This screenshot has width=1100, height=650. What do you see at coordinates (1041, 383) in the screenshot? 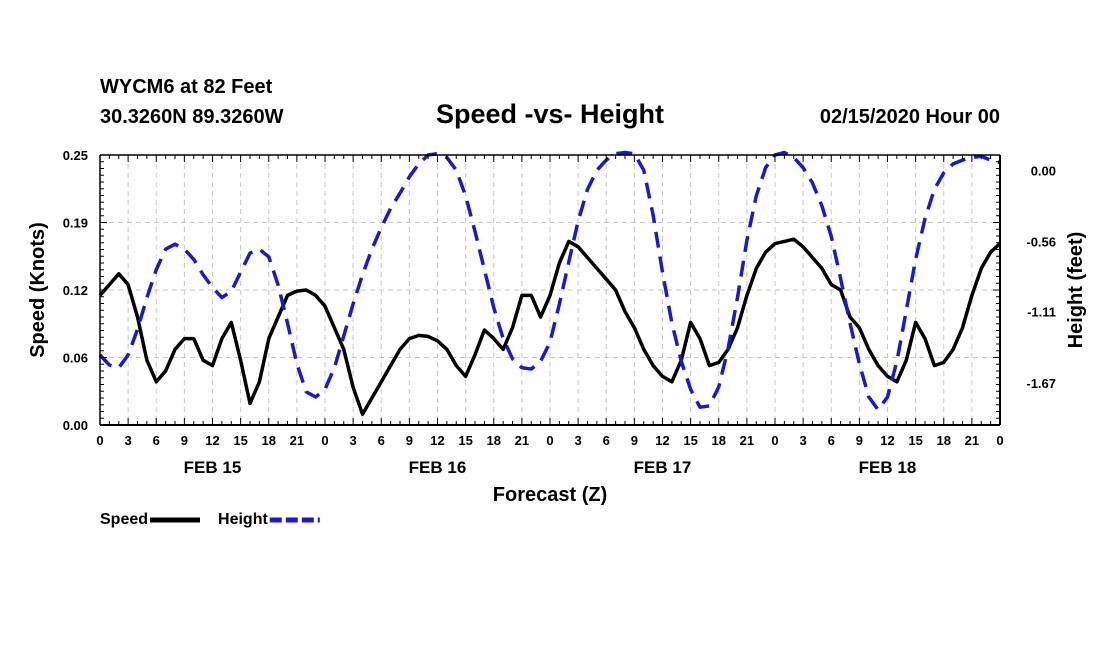
I see `y2-tick-label: -1.67` at bounding box center [1041, 383].